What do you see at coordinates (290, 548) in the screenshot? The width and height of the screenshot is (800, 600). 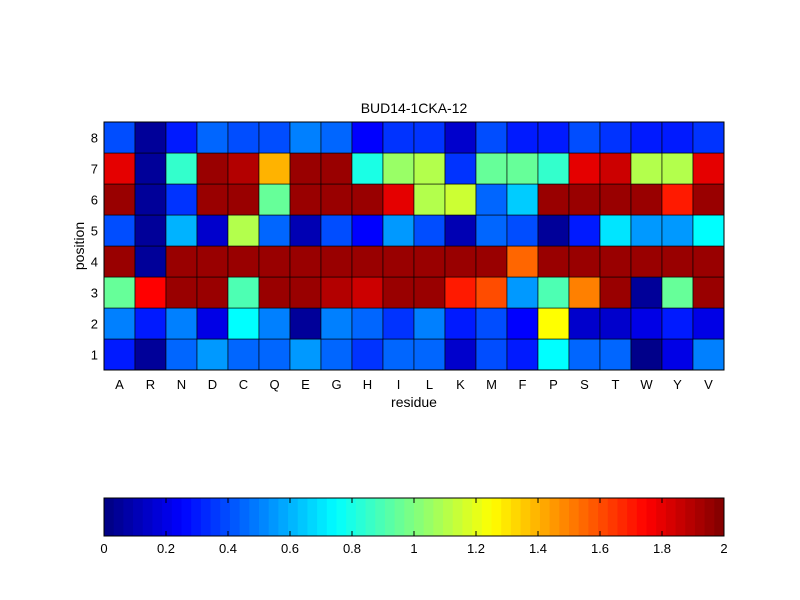 I see `colorbar-tick-label: 0.6` at bounding box center [290, 548].